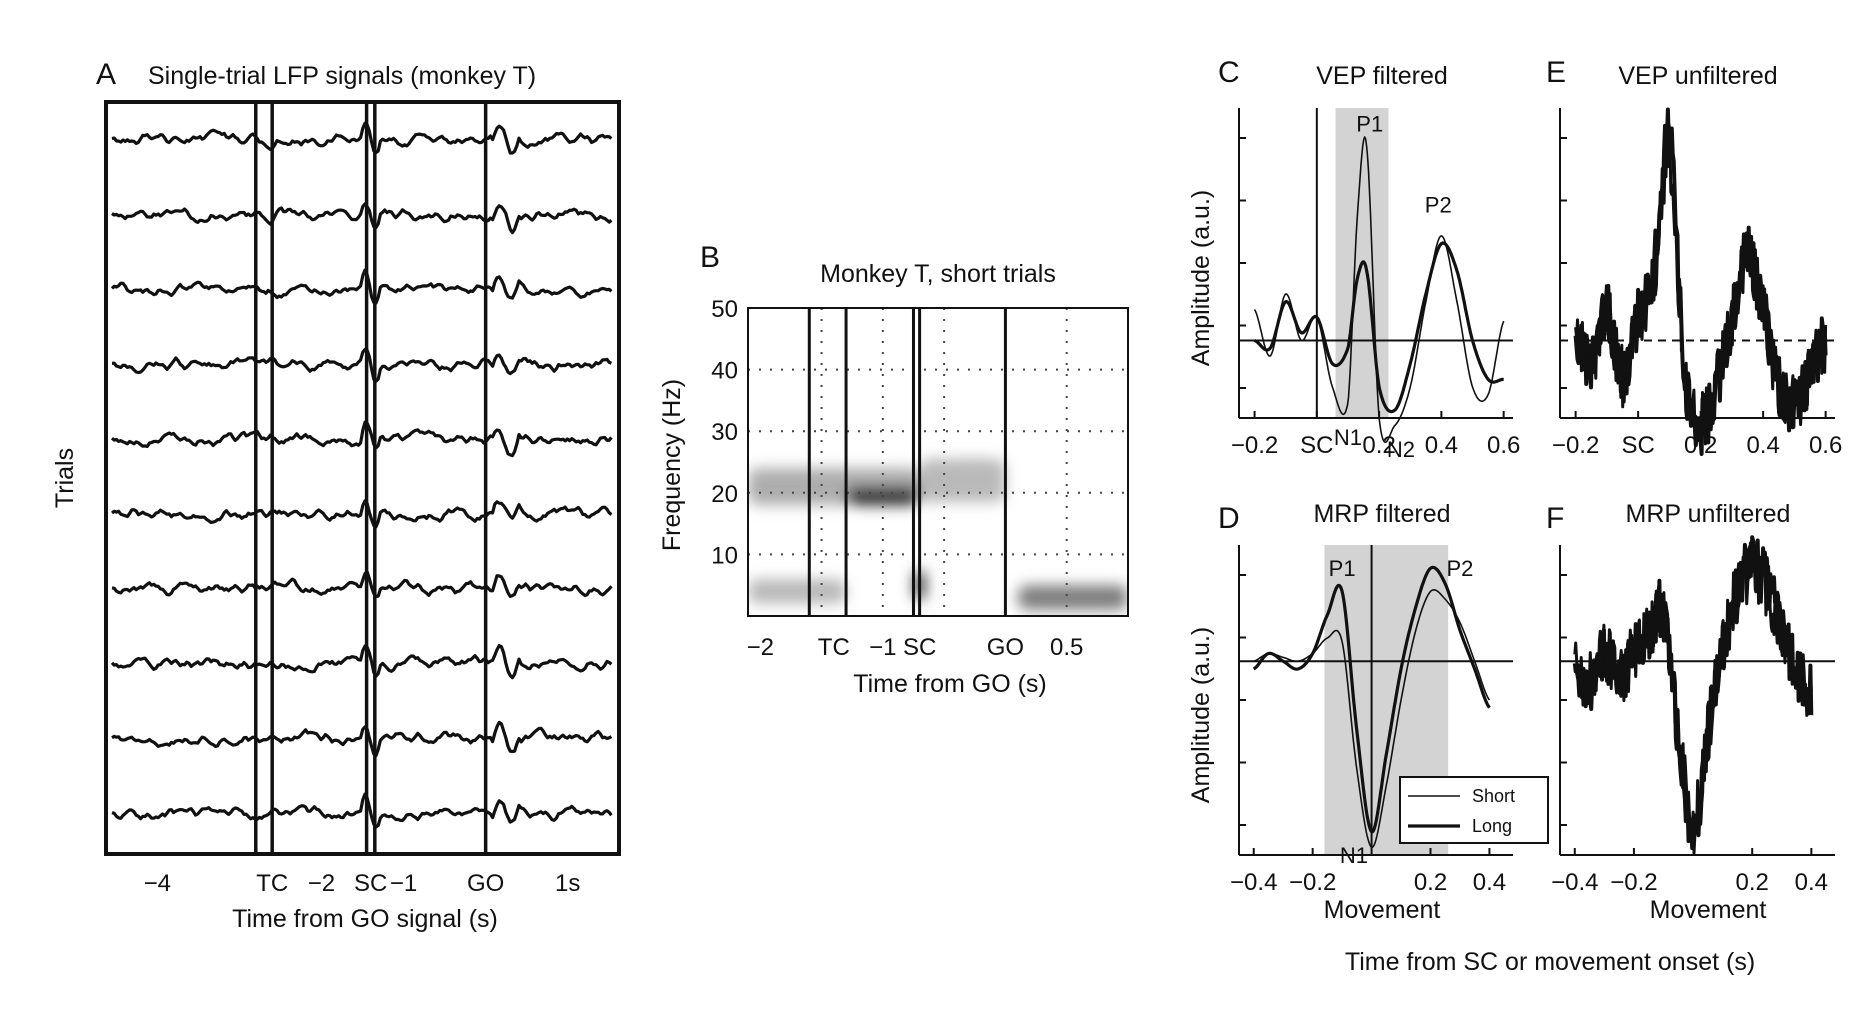 This screenshot has height=1012, width=1875. I want to click on panel-f-xtick-1: −0.2, so click(1633, 882).